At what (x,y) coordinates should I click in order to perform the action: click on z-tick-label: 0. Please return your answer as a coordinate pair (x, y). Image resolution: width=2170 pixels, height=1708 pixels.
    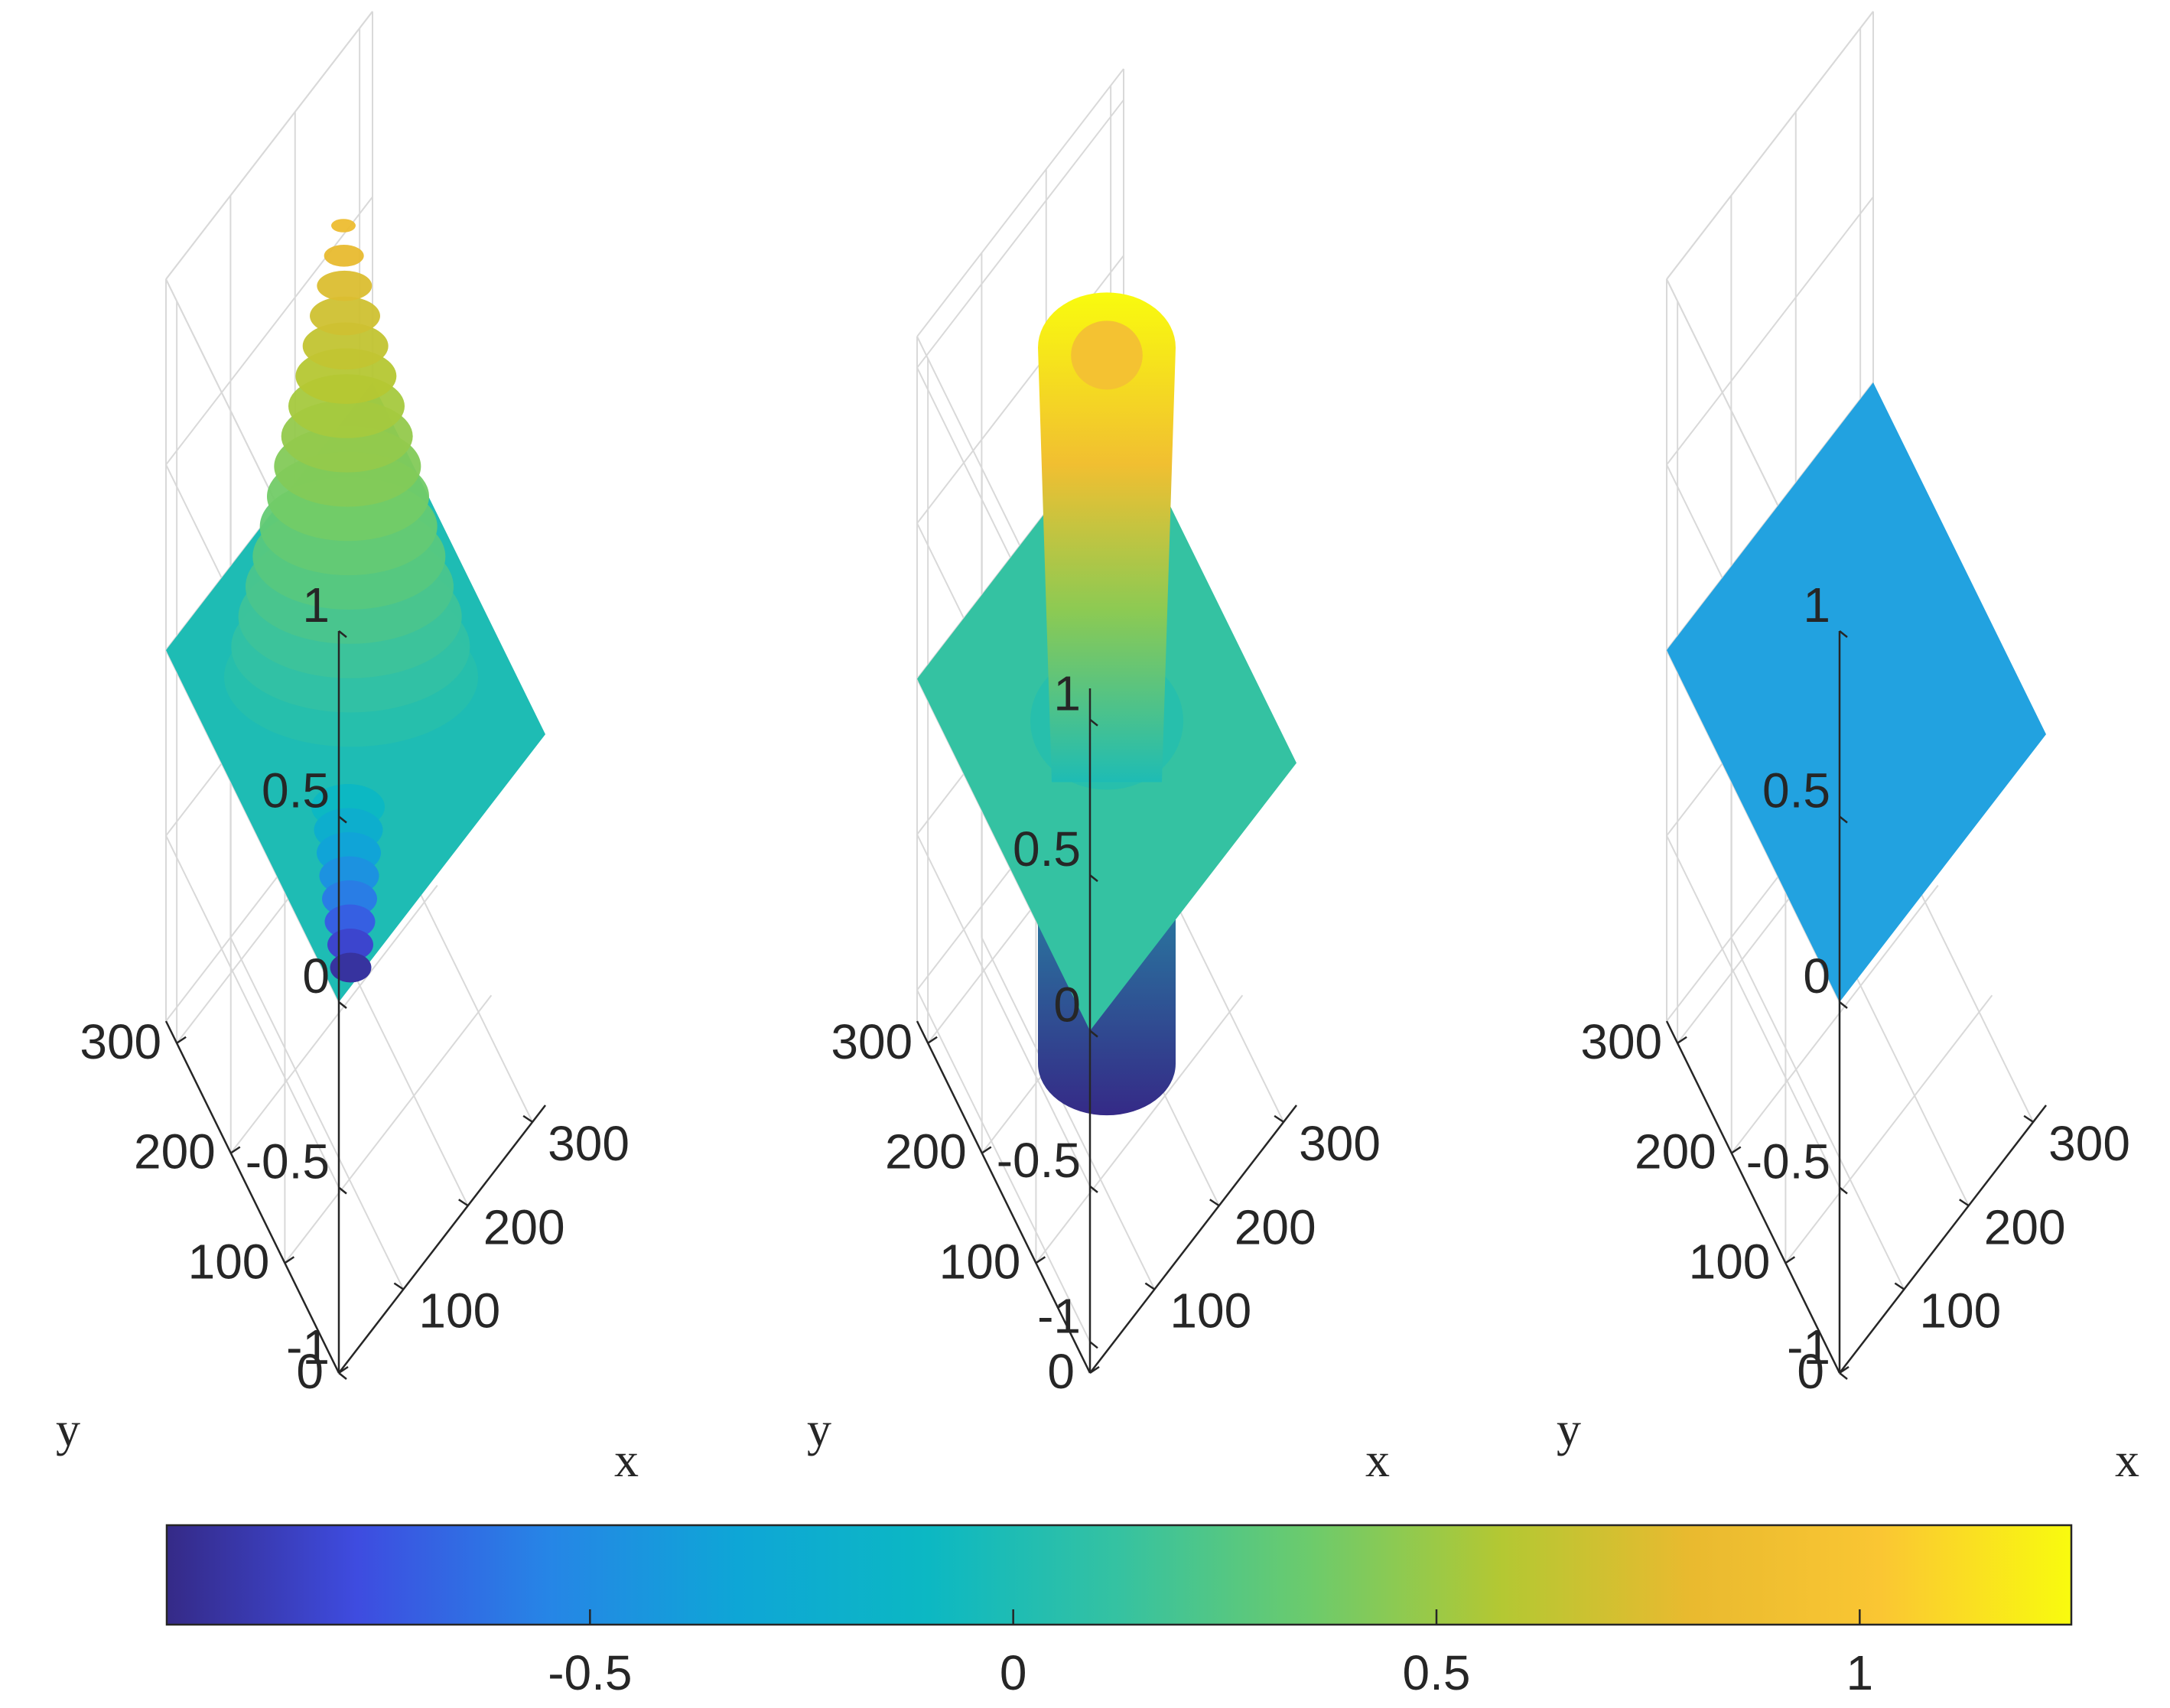
    Looking at the image, I should click on (316, 976).